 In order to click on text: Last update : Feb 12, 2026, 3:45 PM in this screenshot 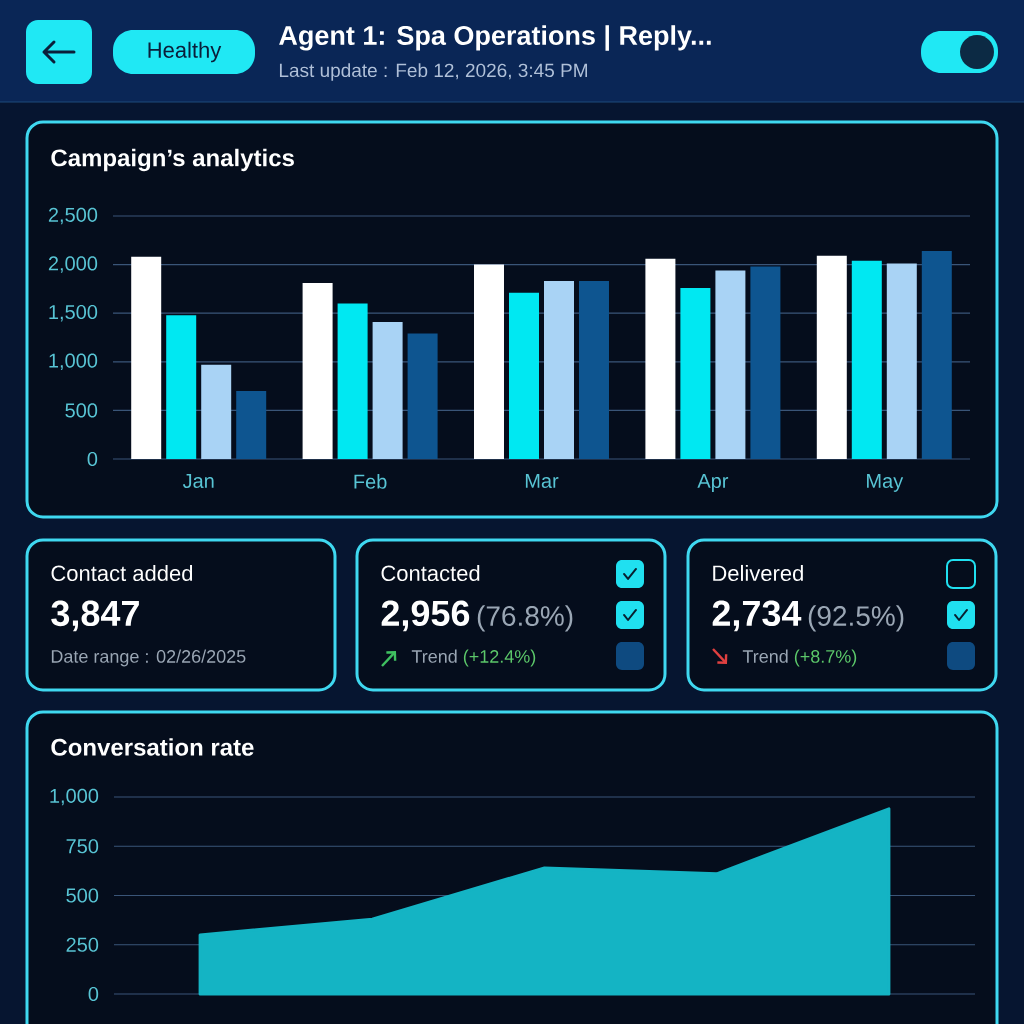, I will do `click(433, 72)`.